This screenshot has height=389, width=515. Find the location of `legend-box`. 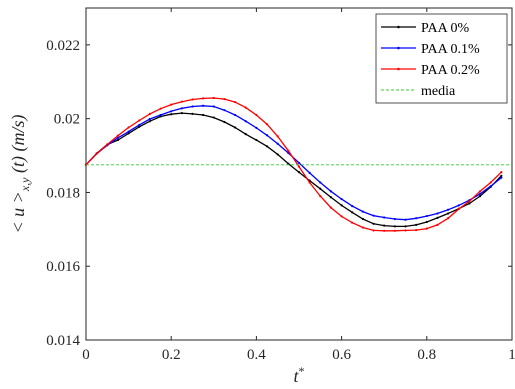

legend-box is located at coordinates (441, 58).